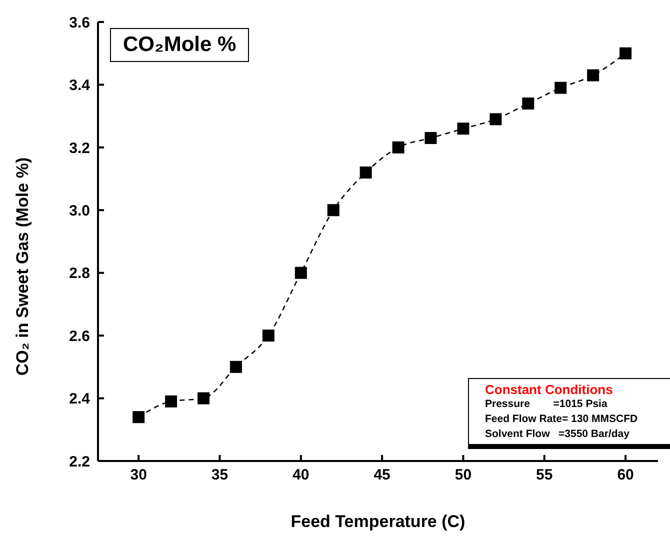 The width and height of the screenshot is (670, 545). What do you see at coordinates (382, 475) in the screenshot?
I see `x-tick-label: 45` at bounding box center [382, 475].